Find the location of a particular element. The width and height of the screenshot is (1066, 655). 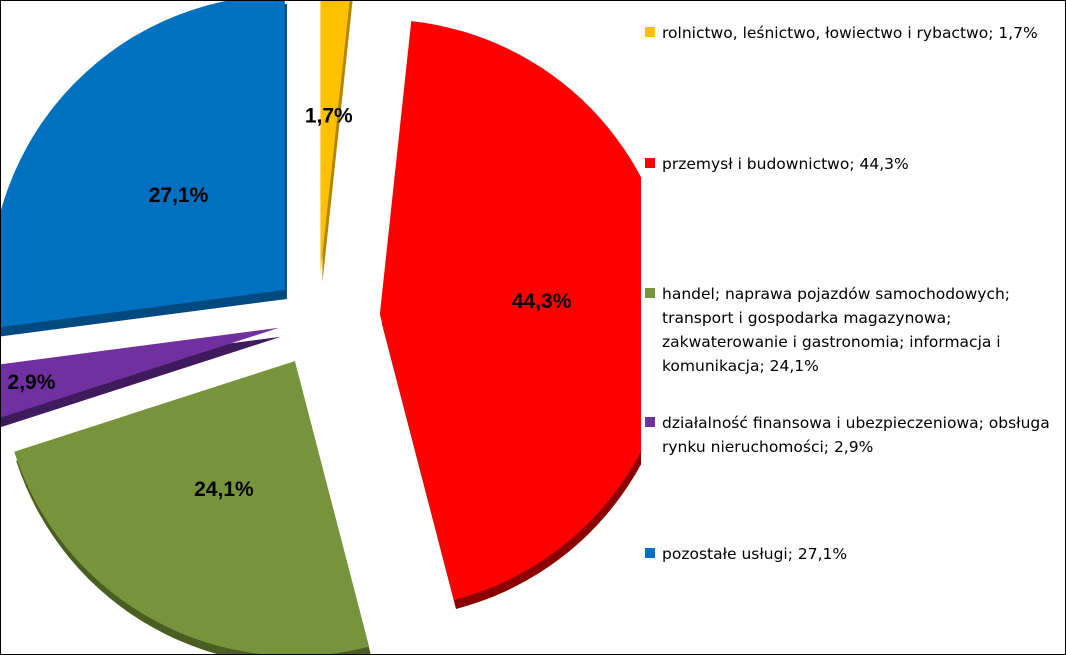

slice-finance is located at coordinates (140, 372).